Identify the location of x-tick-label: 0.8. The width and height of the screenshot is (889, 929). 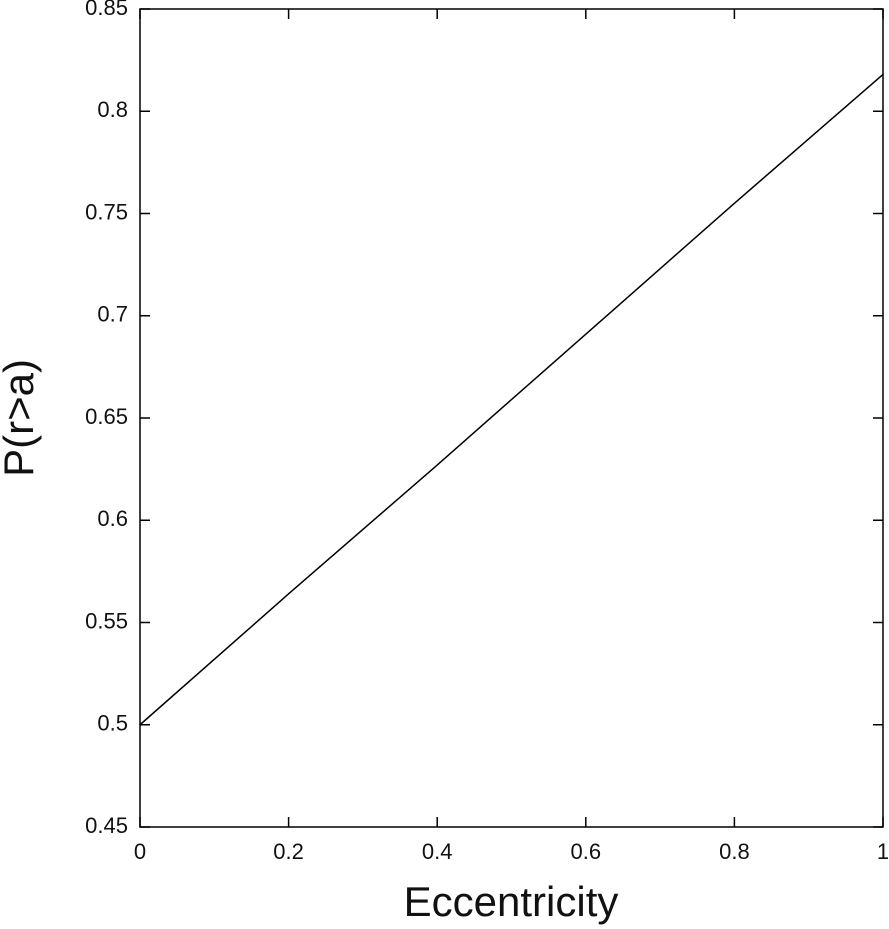
(734, 851).